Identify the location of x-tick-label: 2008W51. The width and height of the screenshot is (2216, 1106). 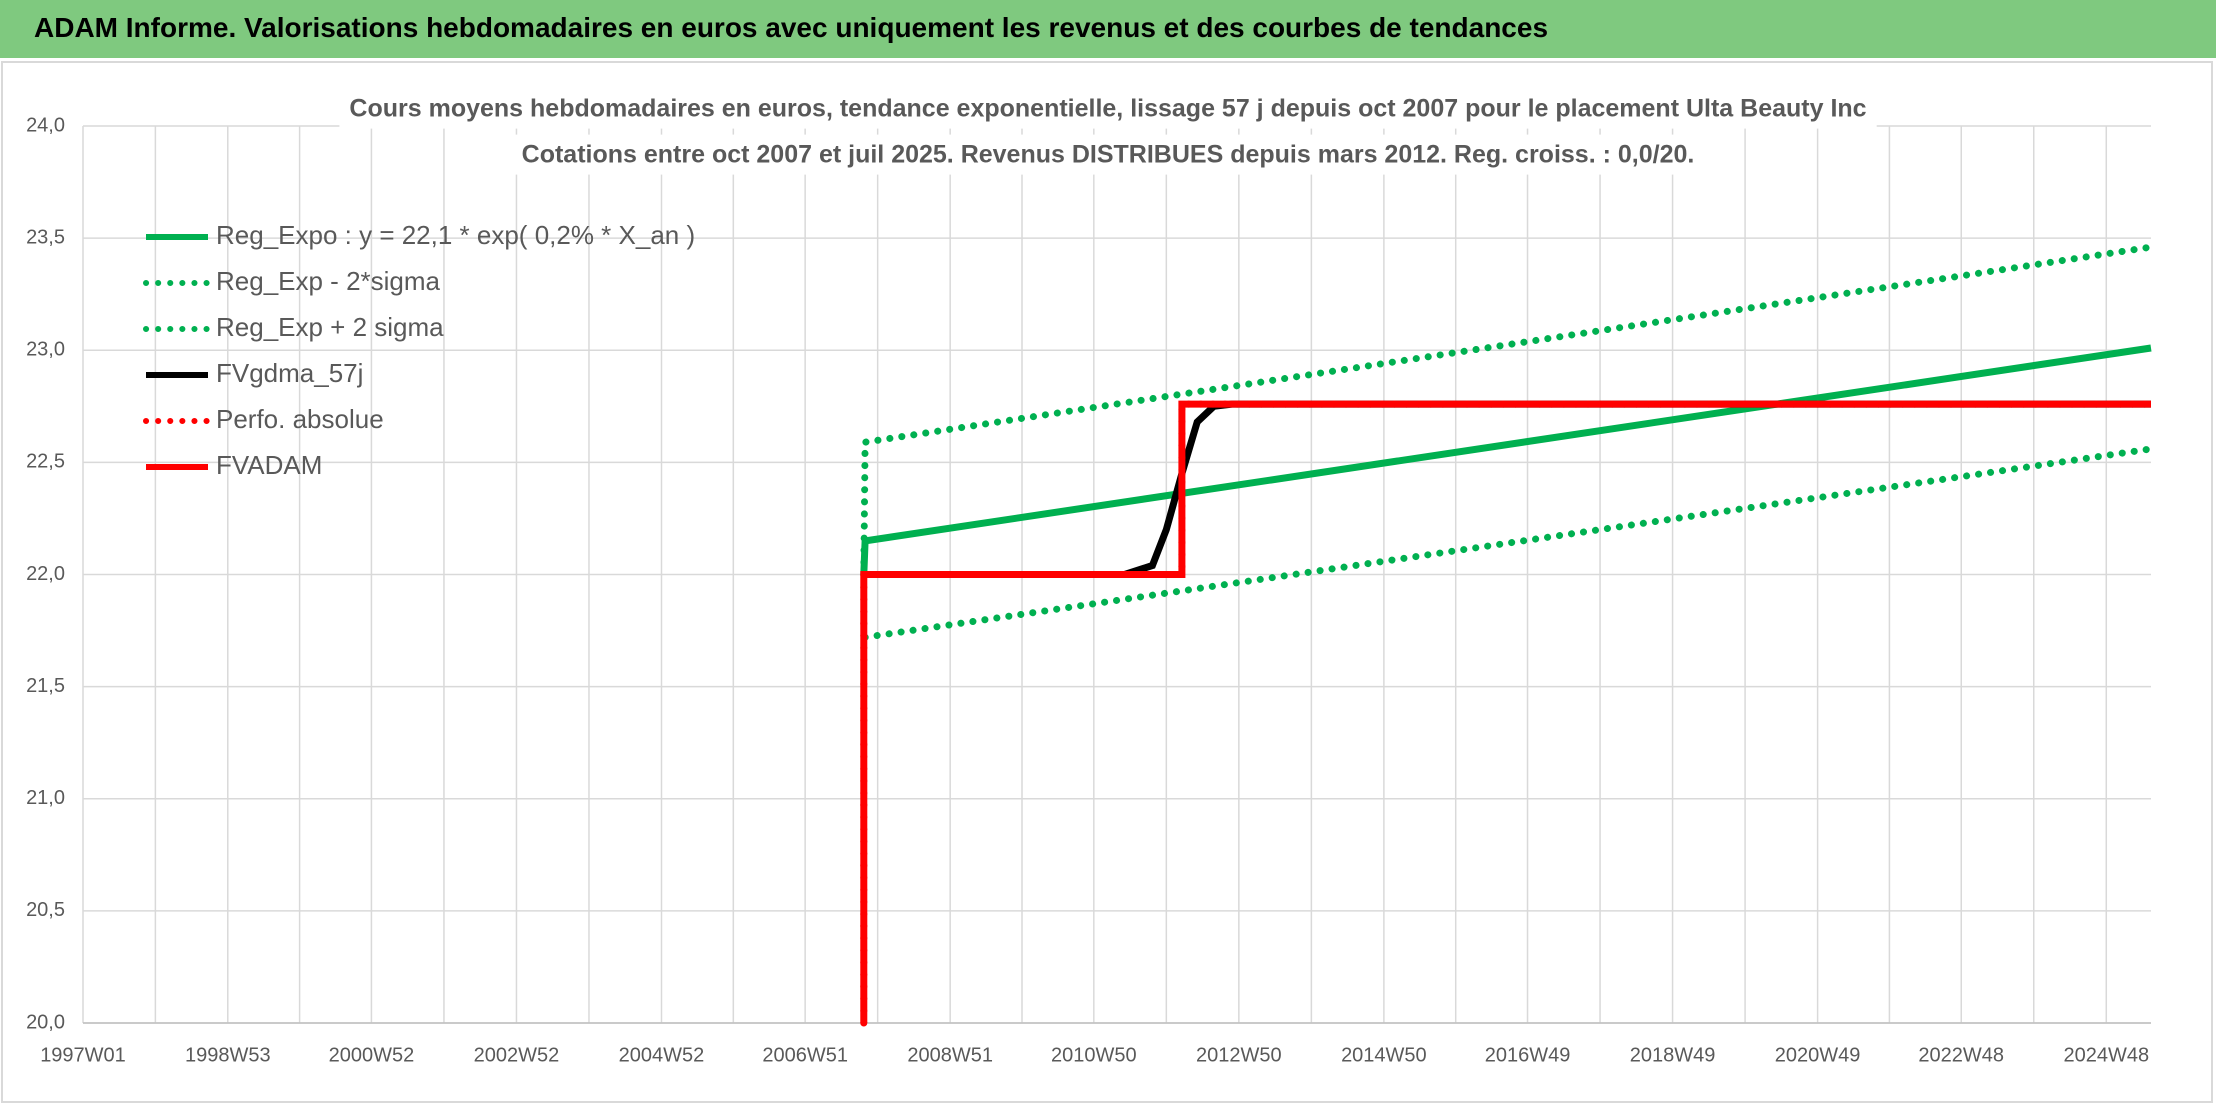
(950, 1055).